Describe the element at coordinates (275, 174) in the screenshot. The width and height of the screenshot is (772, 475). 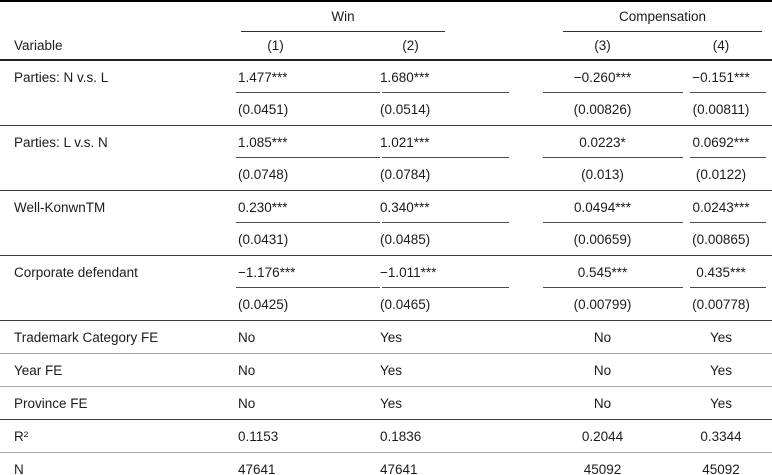
I see `se-cell: (0.0748)` at that location.